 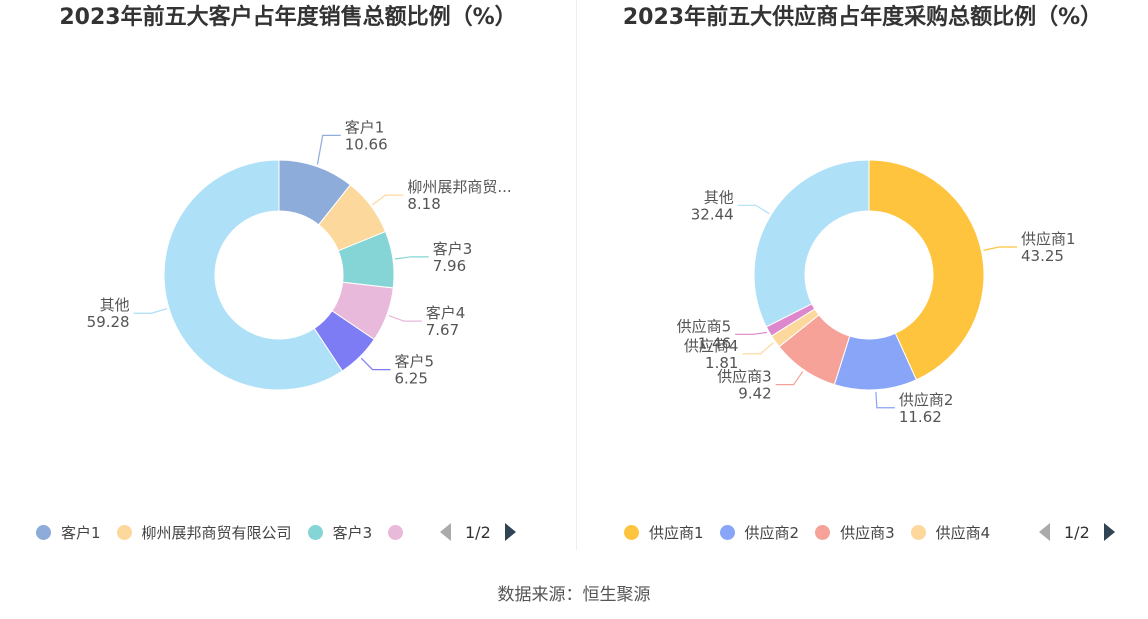 What do you see at coordinates (446, 313) in the screenshot?
I see `slice-label: 客户4` at bounding box center [446, 313].